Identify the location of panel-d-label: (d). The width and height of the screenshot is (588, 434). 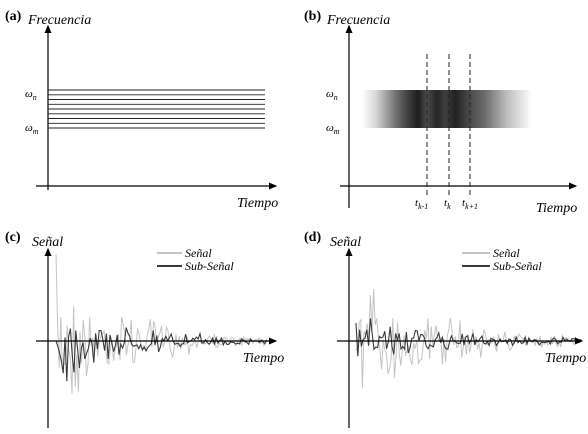
(312, 237).